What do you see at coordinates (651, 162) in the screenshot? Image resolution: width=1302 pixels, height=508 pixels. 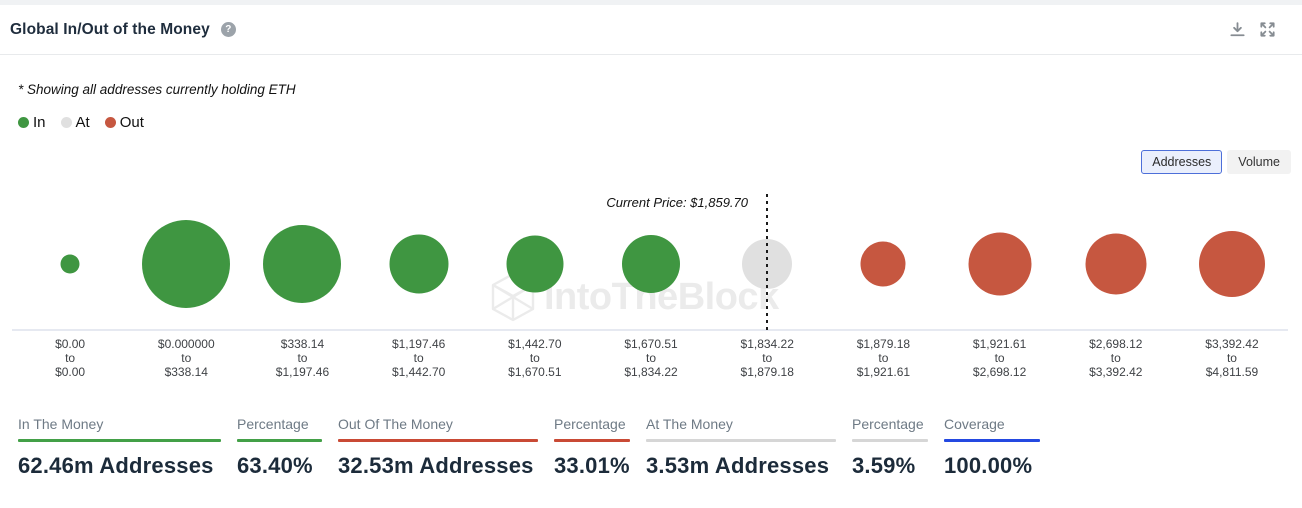 I see `view-toggle: Addresses Volume` at bounding box center [651, 162].